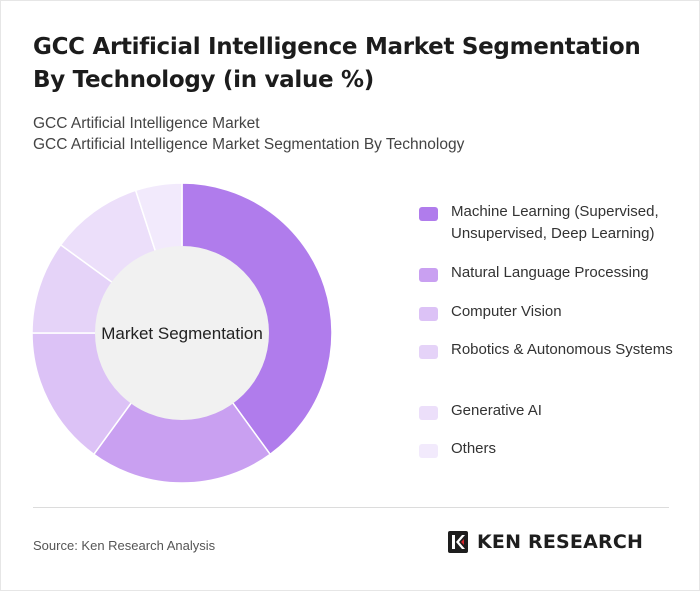 Image resolution: width=700 pixels, height=591 pixels. Describe the element at coordinates (496, 410) in the screenshot. I see `legend-label: Generative AI` at that location.